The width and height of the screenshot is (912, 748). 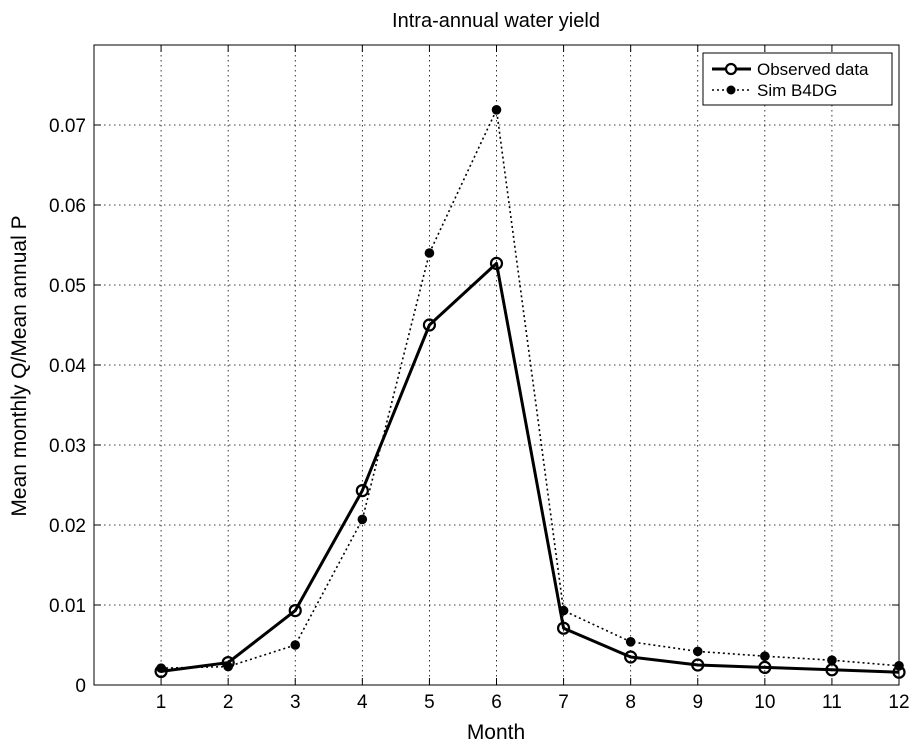 What do you see at coordinates (563, 702) in the screenshot?
I see `x-tick-label: 7` at bounding box center [563, 702].